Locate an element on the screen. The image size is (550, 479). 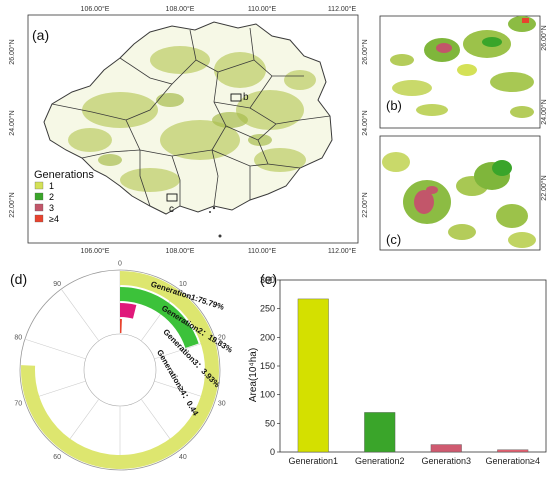
angle-tick-label: 20 is located at coordinates (222, 337).